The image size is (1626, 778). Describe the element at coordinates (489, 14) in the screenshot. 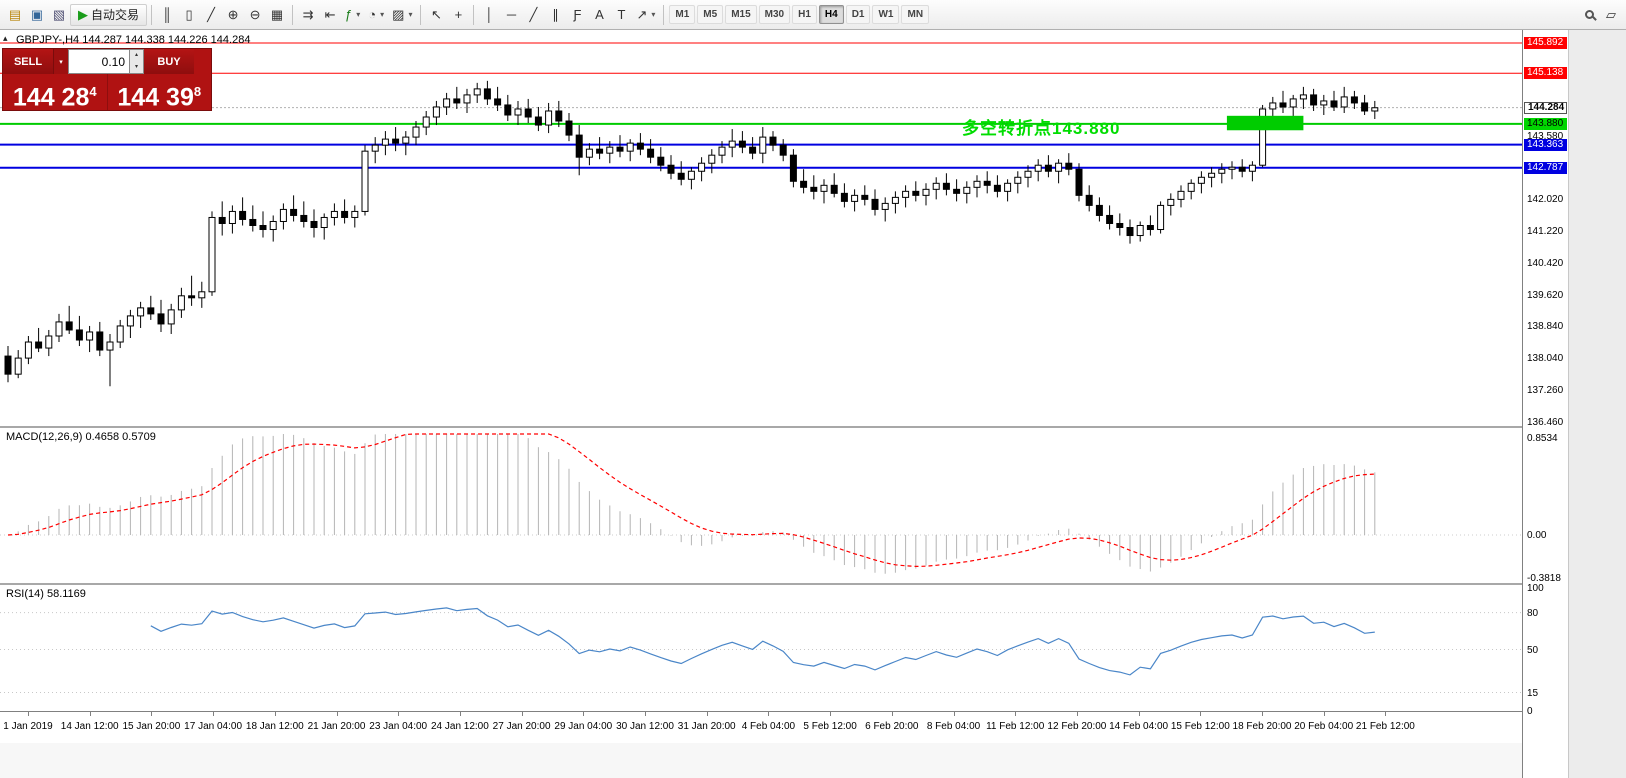

I see `vertical-line-icon: │` at that location.